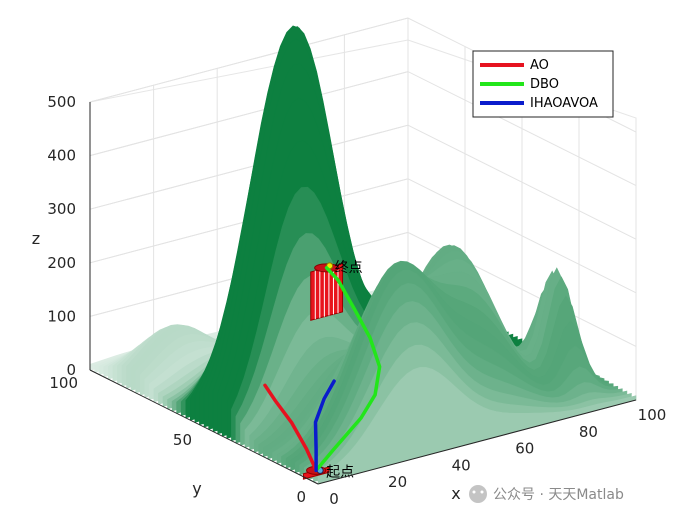  Describe the element at coordinates (36, 238) in the screenshot. I see `z-axis-label: z` at that location.